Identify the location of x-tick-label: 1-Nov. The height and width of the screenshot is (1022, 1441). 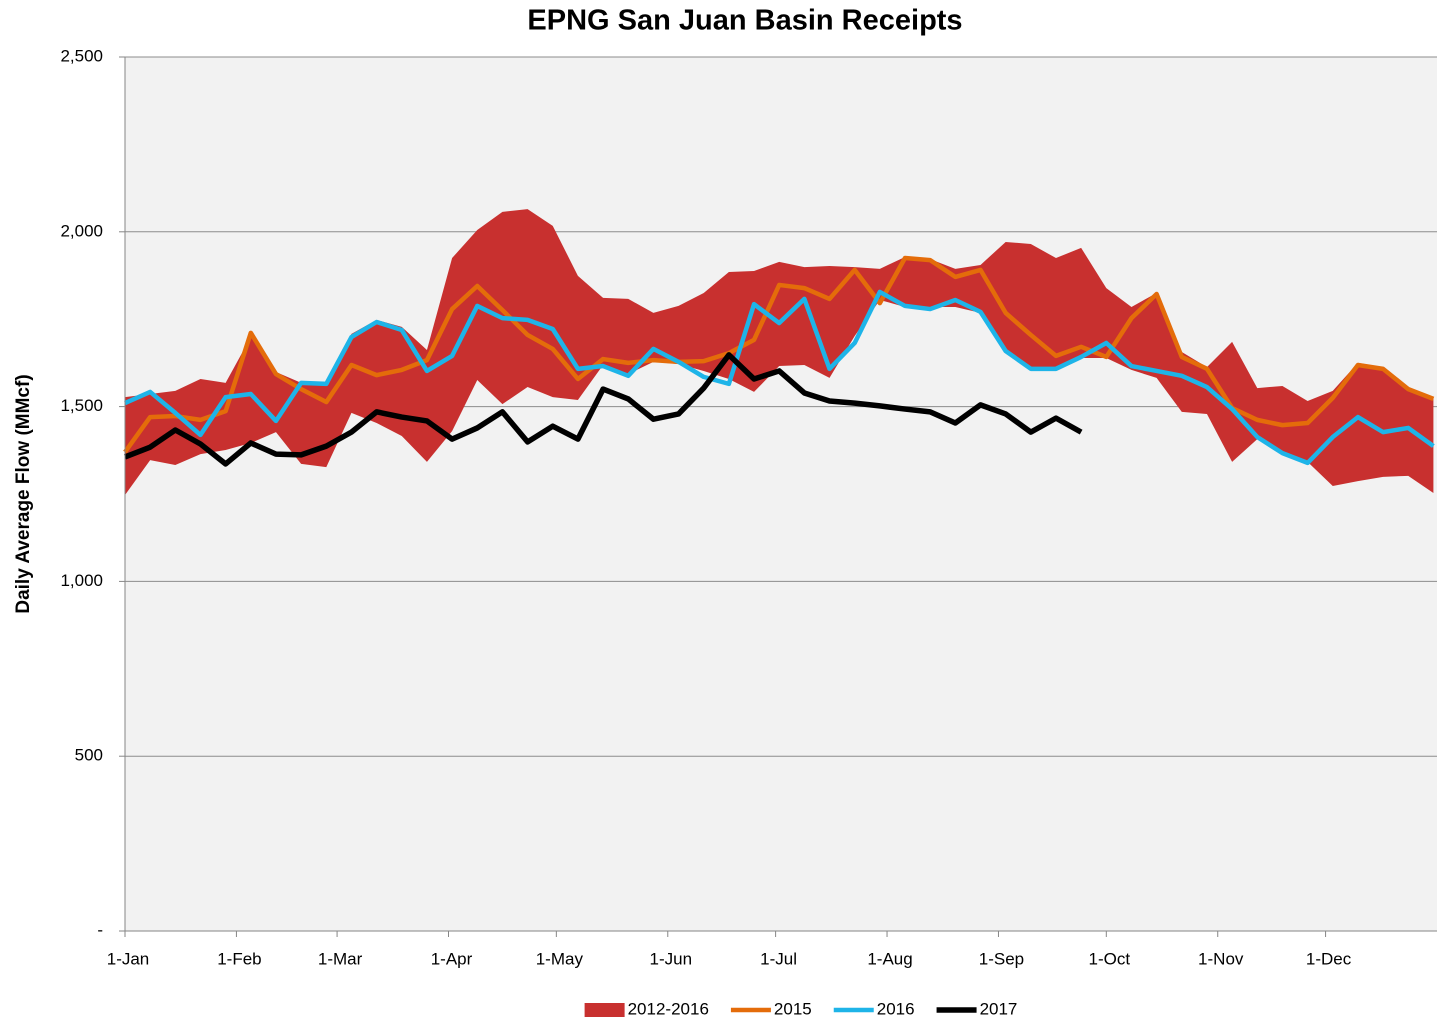
(1221, 958).